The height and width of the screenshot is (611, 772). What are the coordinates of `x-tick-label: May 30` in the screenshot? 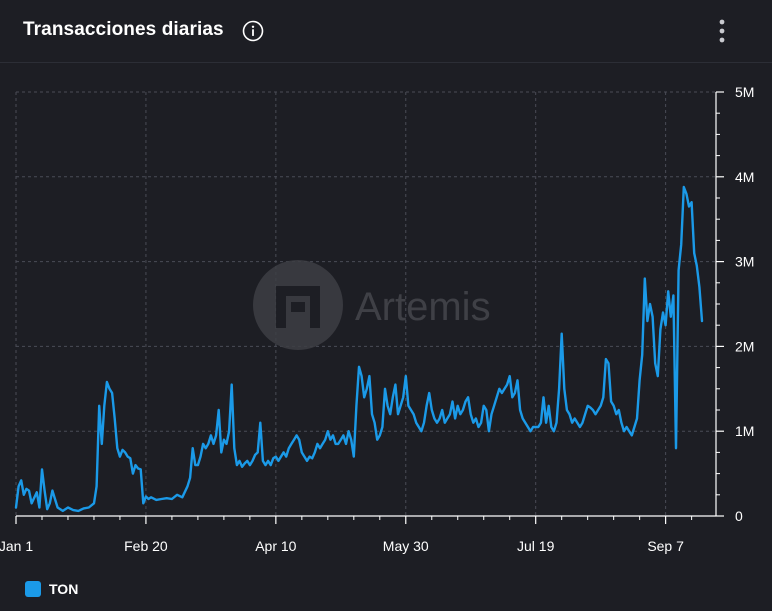 It's located at (406, 546).